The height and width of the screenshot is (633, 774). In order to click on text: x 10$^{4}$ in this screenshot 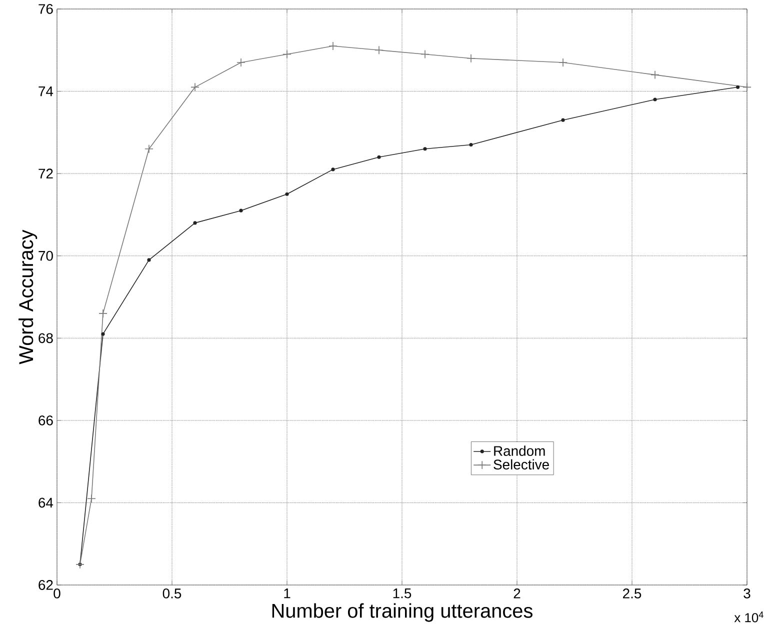, I will do `click(749, 617)`.